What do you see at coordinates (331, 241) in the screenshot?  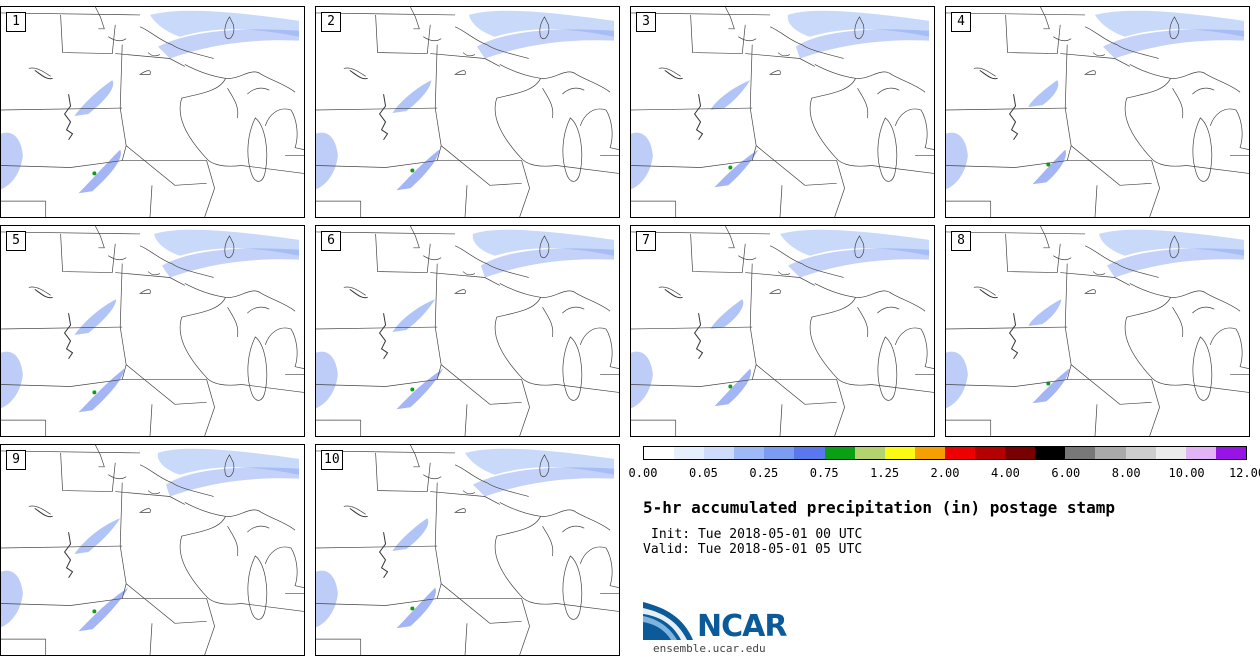 I see `member-number-label: 6` at bounding box center [331, 241].